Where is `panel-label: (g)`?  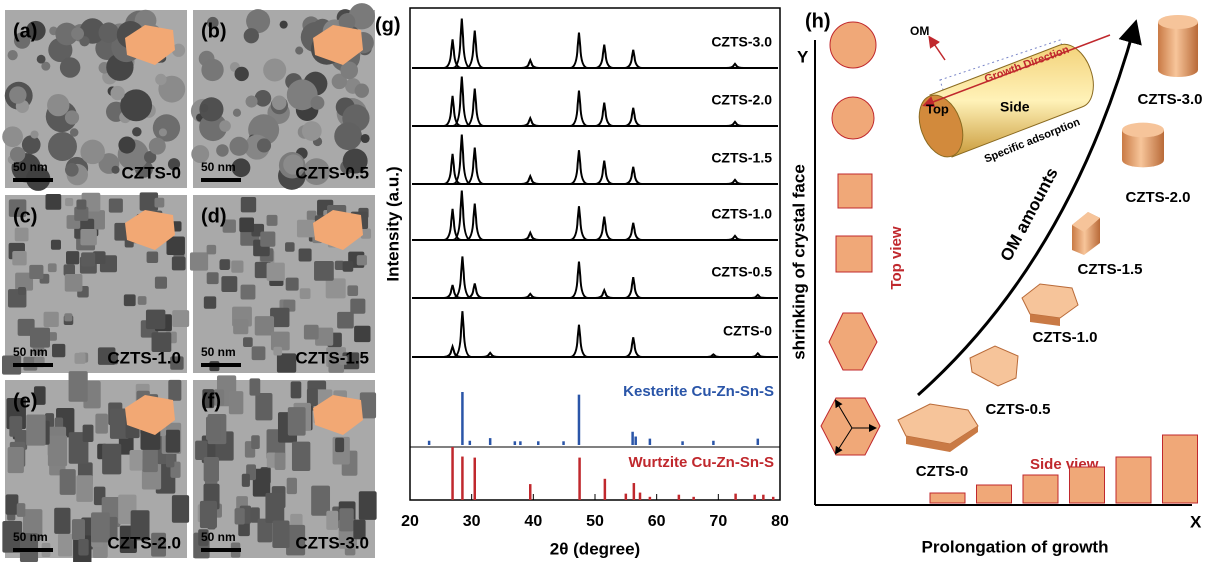 panel-label: (g) is located at coordinates (388, 25).